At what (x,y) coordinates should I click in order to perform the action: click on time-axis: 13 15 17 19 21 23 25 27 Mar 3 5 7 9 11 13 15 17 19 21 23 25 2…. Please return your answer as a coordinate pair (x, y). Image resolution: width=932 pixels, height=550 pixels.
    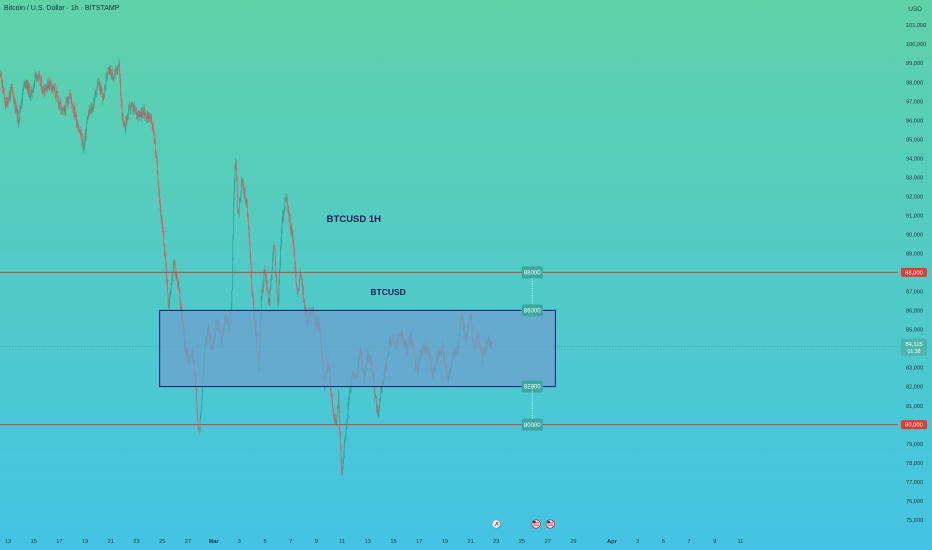
    Looking at the image, I should click on (374, 542).